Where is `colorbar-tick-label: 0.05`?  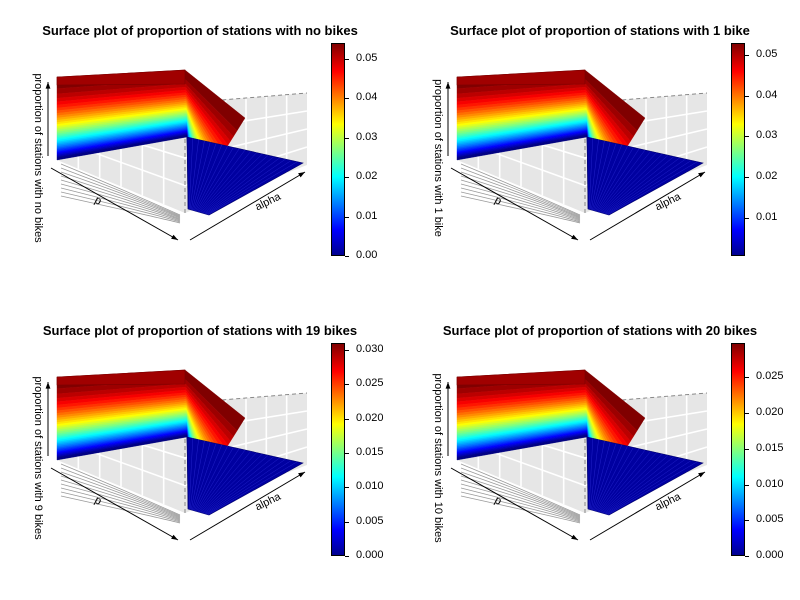 colorbar-tick-label: 0.05 is located at coordinates (367, 57).